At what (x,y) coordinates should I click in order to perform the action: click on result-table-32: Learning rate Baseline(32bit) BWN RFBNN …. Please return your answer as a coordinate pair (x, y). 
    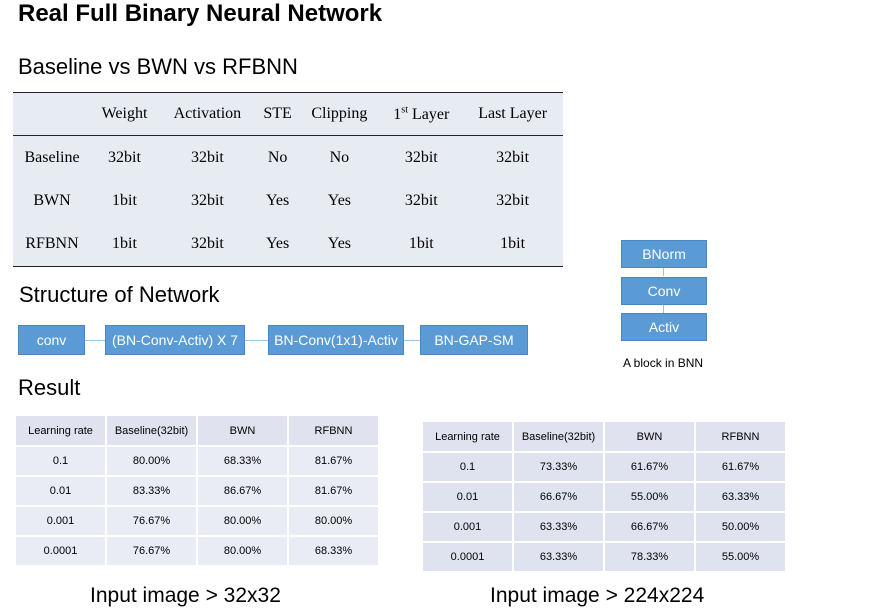
    Looking at the image, I should click on (197, 490).